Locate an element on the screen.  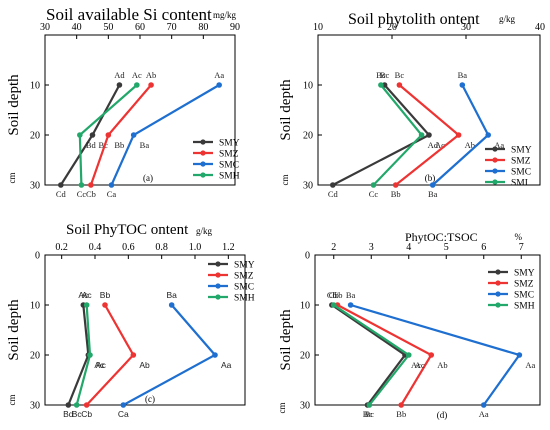
panel-label: (d) is located at coordinates (442, 415).